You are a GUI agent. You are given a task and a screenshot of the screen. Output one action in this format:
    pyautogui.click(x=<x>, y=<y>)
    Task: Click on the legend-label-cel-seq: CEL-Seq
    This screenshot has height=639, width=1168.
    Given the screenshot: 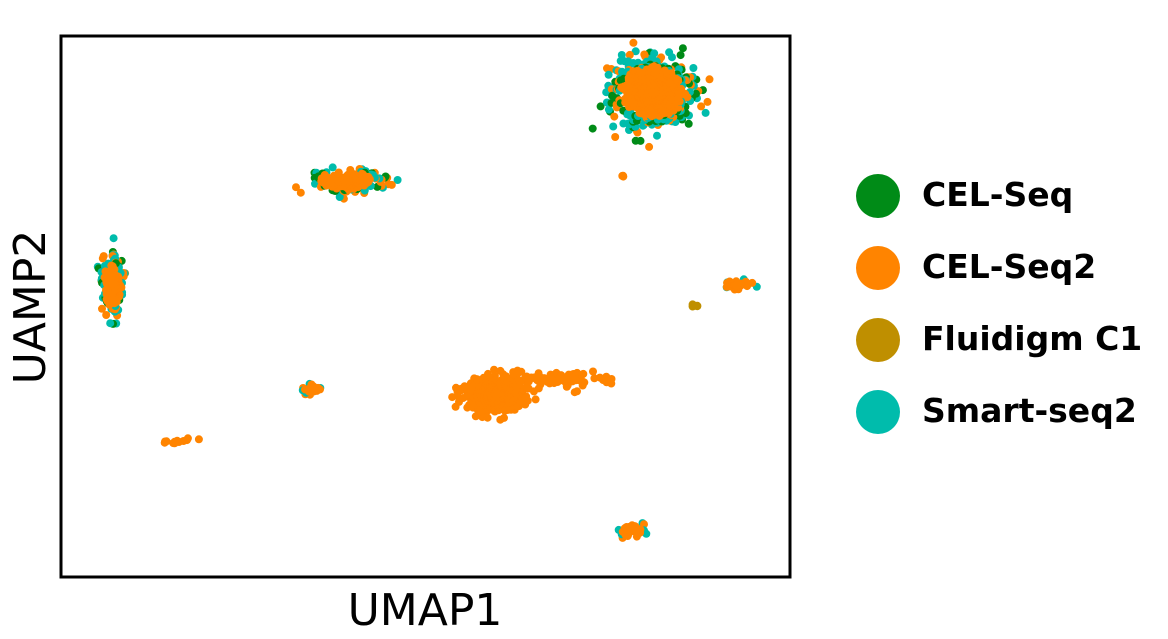 What is the action you would take?
    pyautogui.click(x=998, y=194)
    